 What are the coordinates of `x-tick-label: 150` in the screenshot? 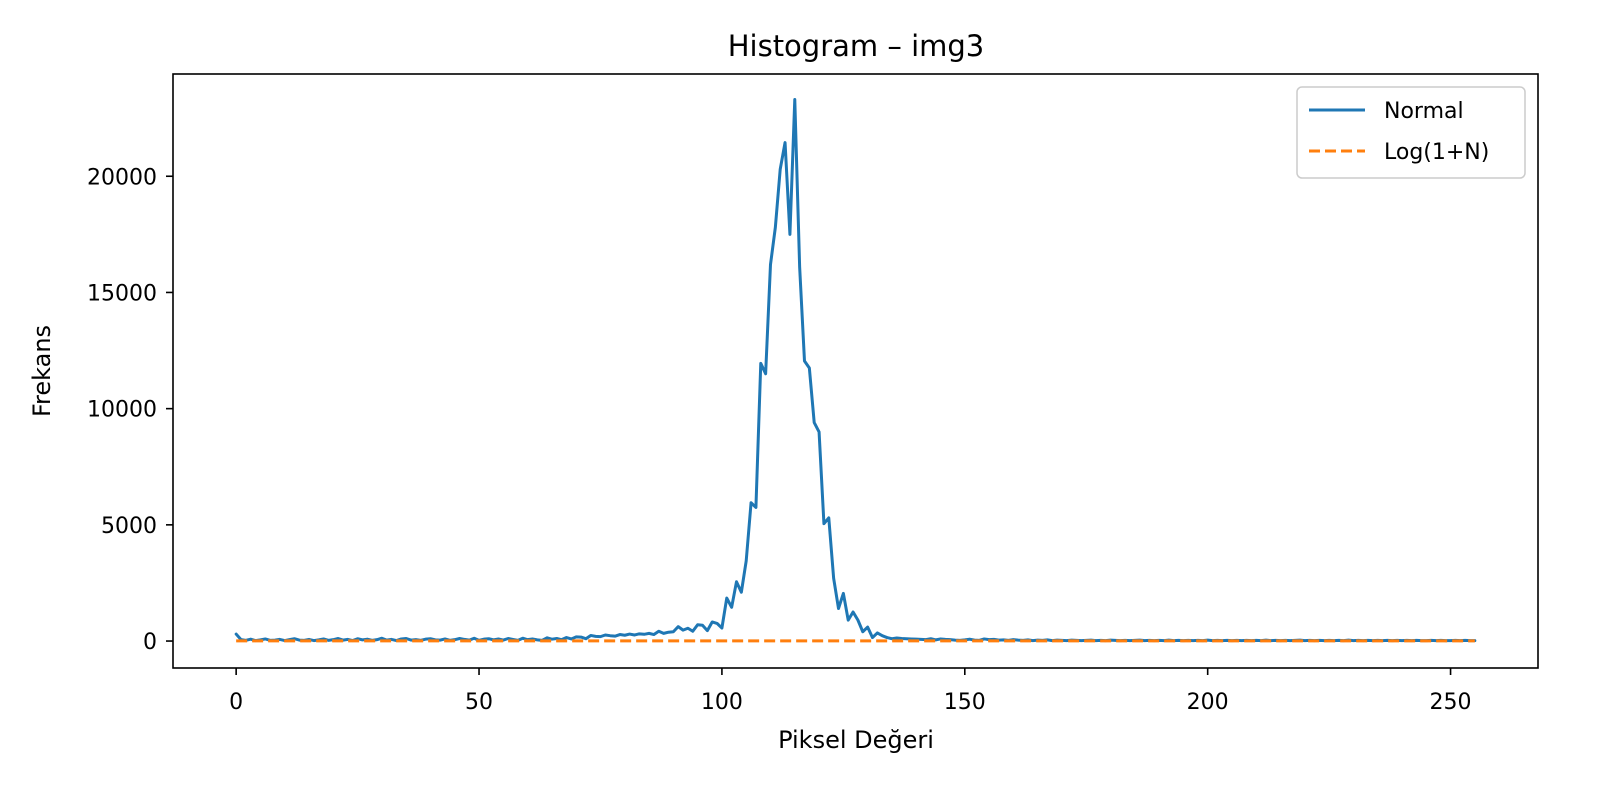 It's located at (965, 702).